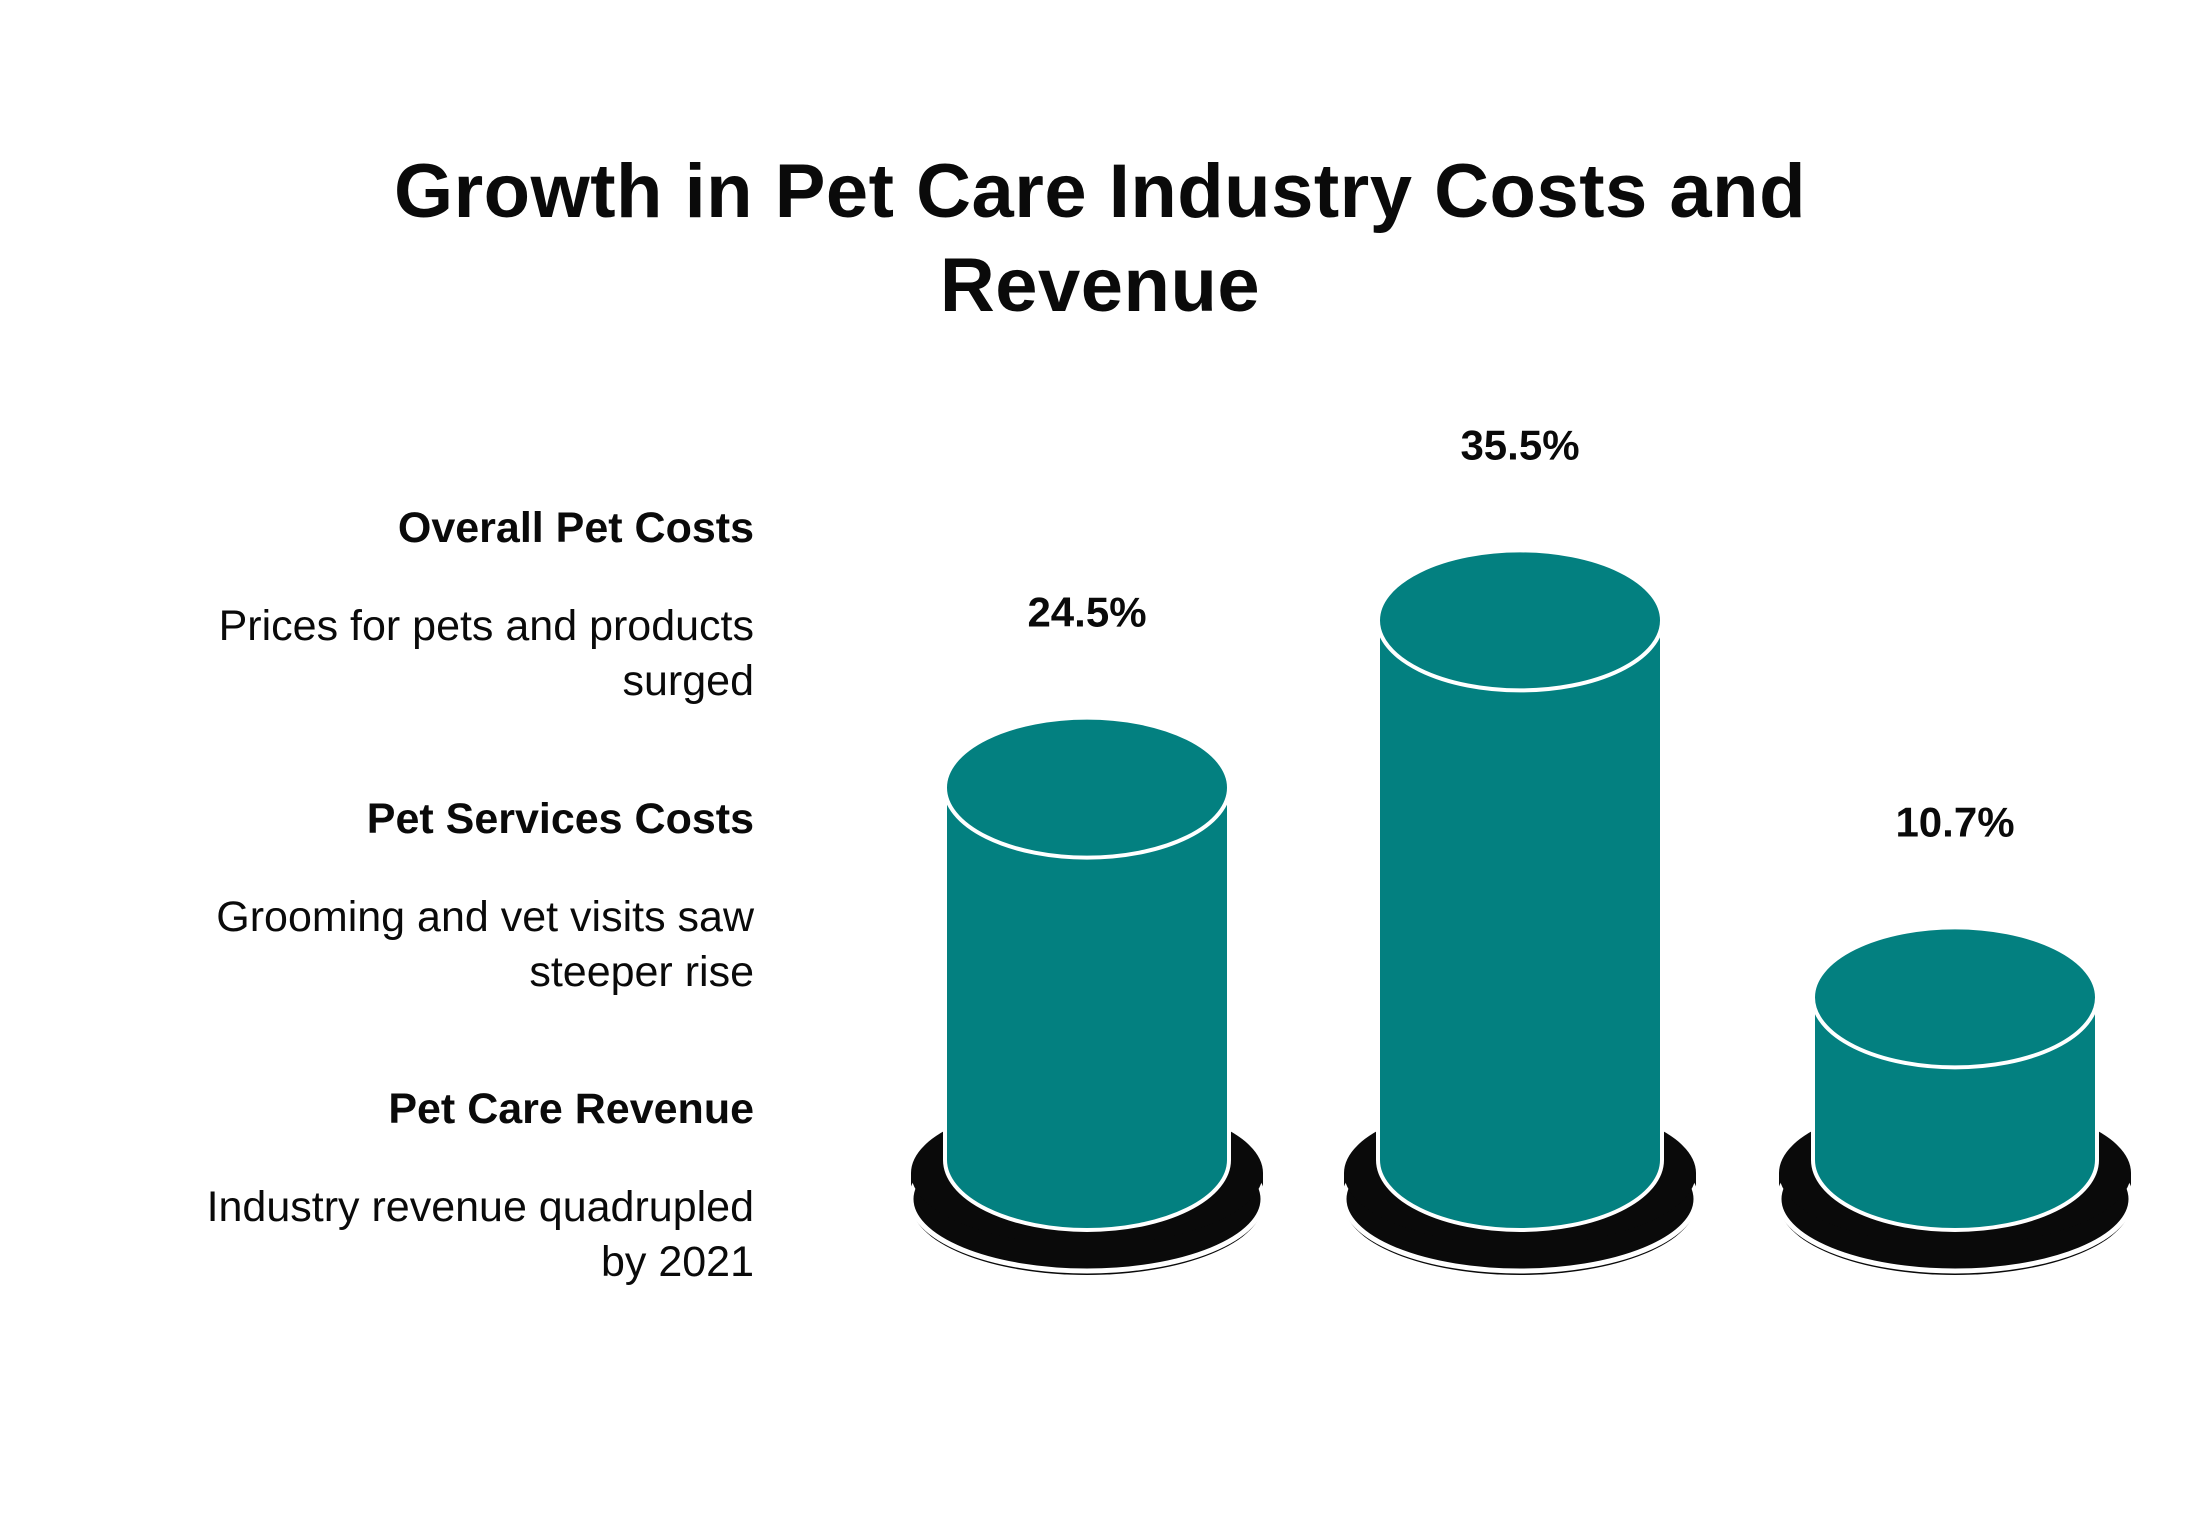  What do you see at coordinates (575, 528) in the screenshot?
I see `legend-heading-overall-pet-costs: Overall Pet Costs` at bounding box center [575, 528].